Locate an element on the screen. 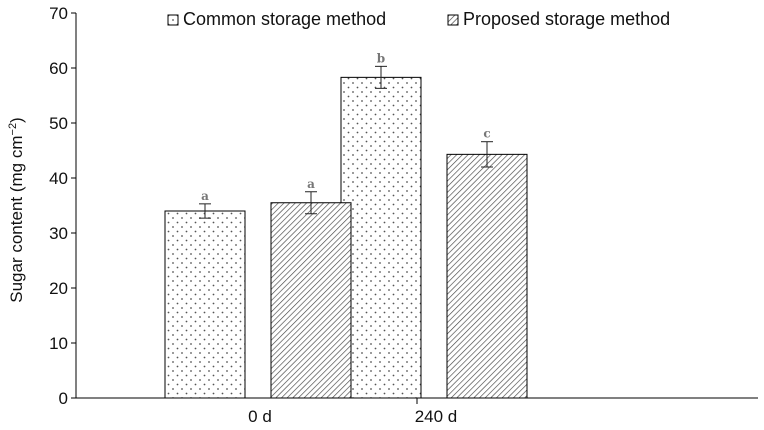 The image size is (764, 430). y-tick-label: 60 is located at coordinates (58, 68).